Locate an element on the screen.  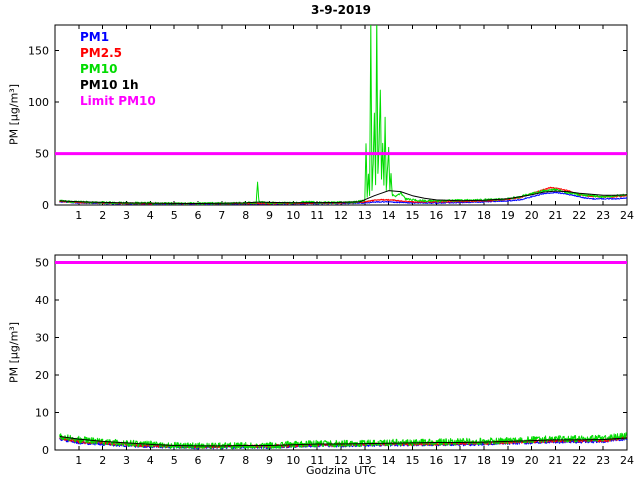
x-axis-label: Godzina UTC is located at coordinates (341, 470).